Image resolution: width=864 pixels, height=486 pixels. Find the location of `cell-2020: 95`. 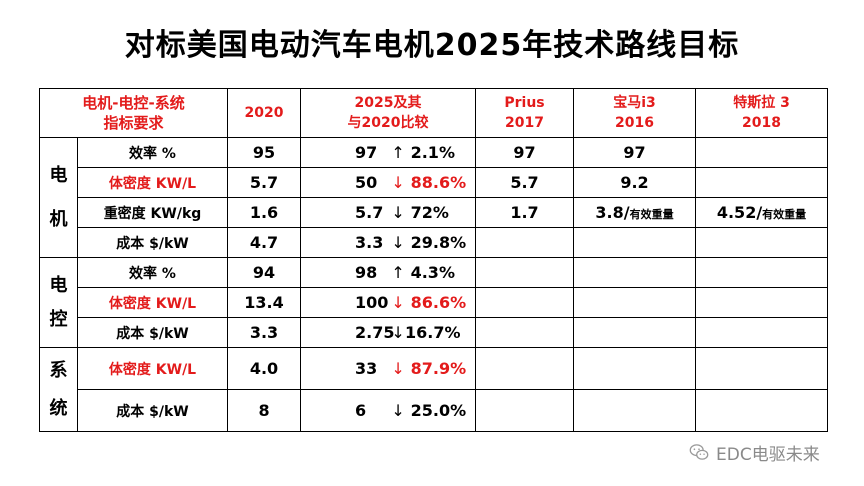

cell-2020: 95 is located at coordinates (264, 152).